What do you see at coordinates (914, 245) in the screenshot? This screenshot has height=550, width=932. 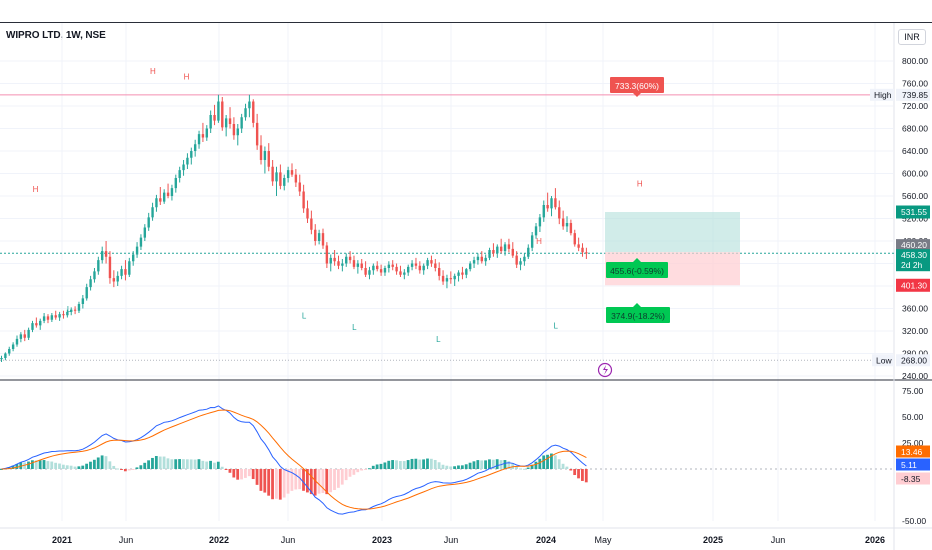 I see `entry-tag: 460.20` at bounding box center [914, 245].